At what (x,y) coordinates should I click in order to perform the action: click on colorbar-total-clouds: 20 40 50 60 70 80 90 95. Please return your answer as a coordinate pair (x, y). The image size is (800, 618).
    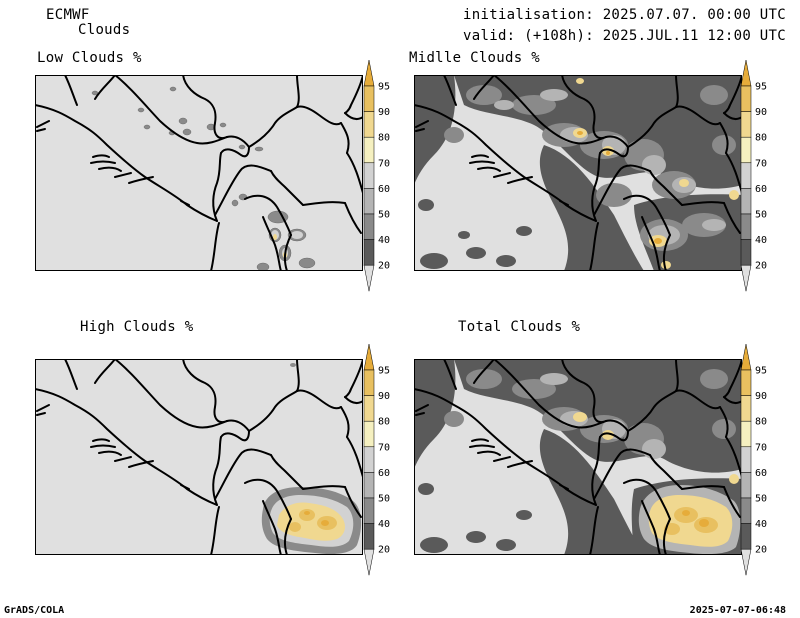
    Looking at the image, I should click on (753, 459).